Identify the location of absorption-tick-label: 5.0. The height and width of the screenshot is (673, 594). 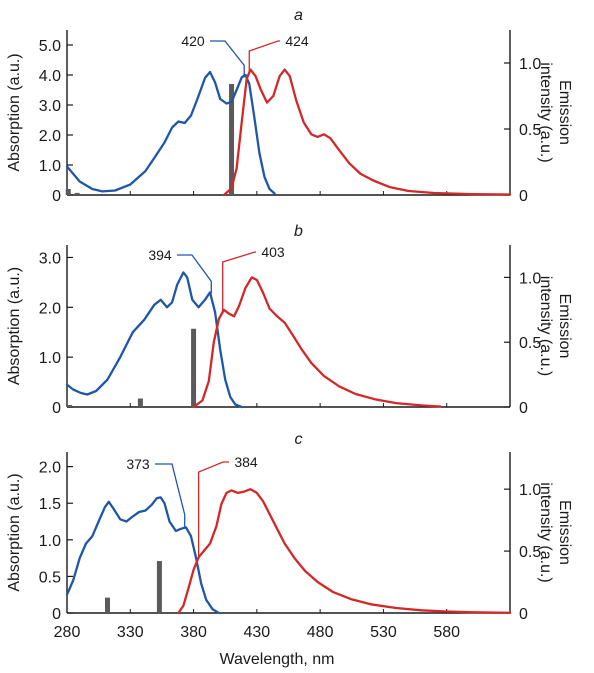
(50, 46).